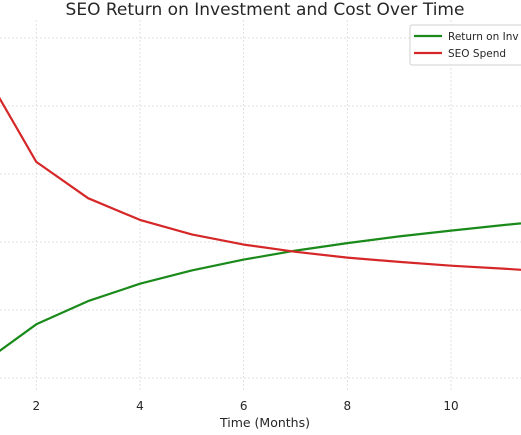 Image resolution: width=521 pixels, height=435 pixels. I want to click on legend: Return on Inv SEO Spend, so click(465, 45).